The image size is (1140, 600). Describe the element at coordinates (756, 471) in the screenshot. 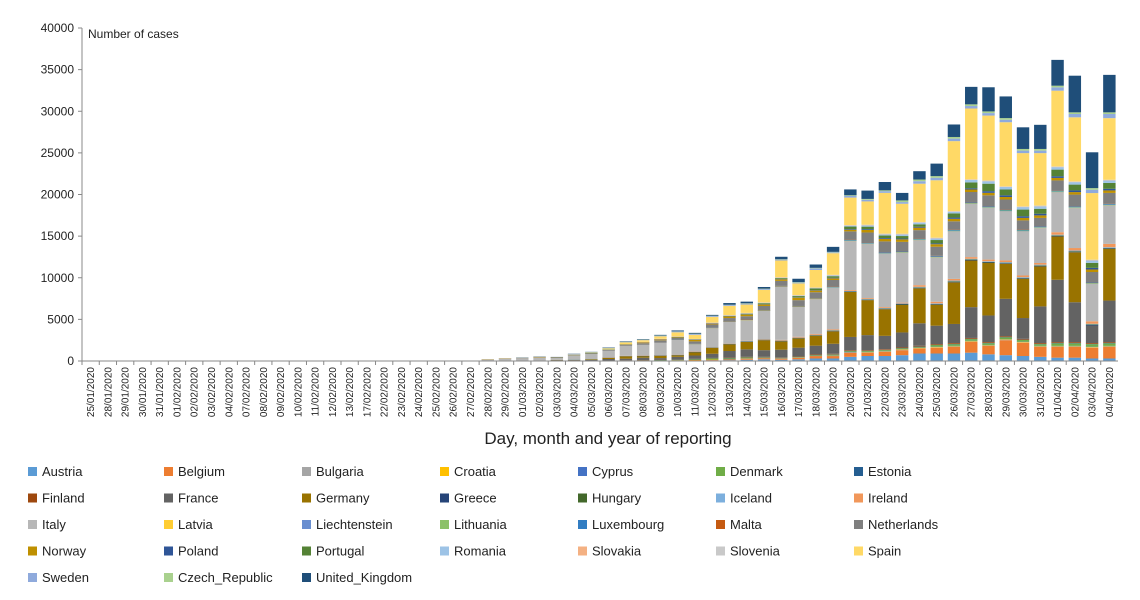

I see `legend-label: Denmark` at that location.